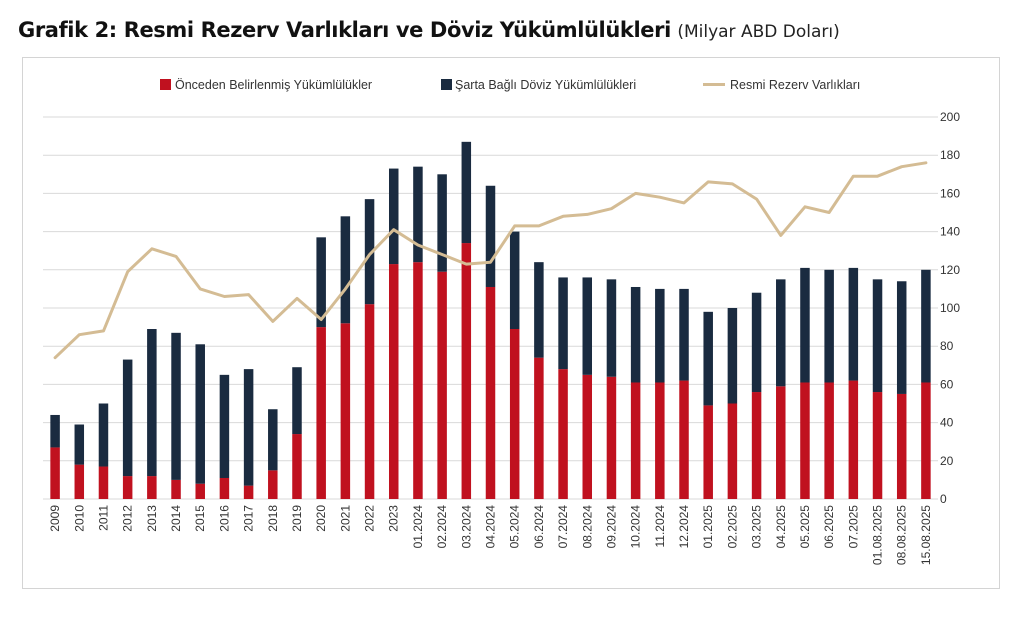 Image resolution: width=1024 pixels, height=628 pixels. Describe the element at coordinates (947, 384) in the screenshot. I see `y-tick-label: 60` at that location.